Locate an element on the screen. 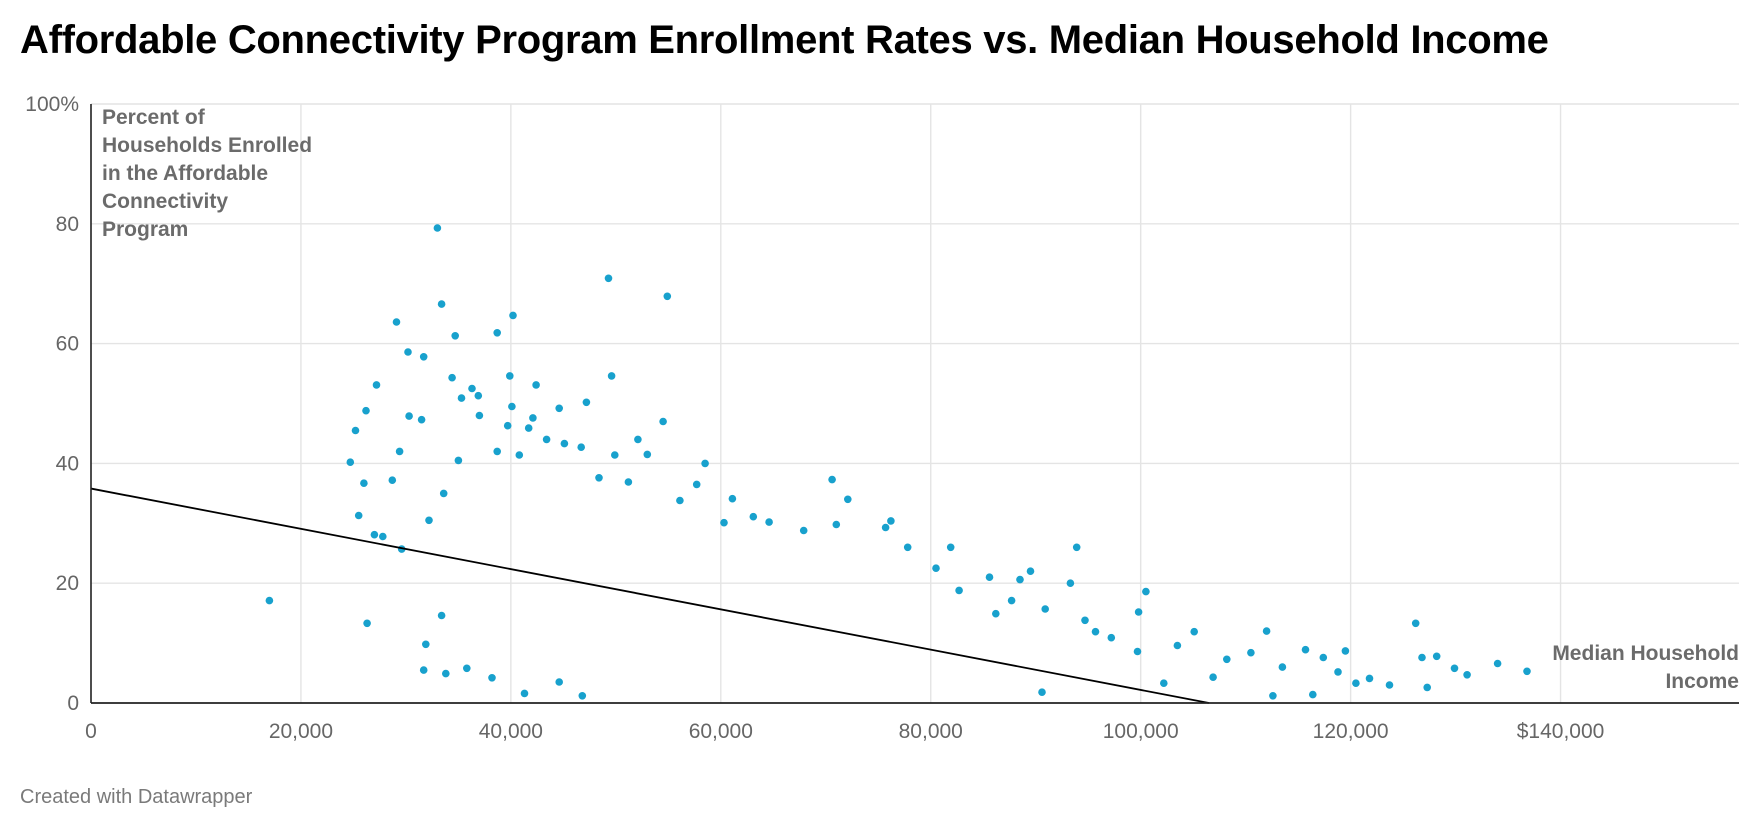 This screenshot has height=830, width=1760. x-tick-label-5: 100,000 is located at coordinates (1141, 731).